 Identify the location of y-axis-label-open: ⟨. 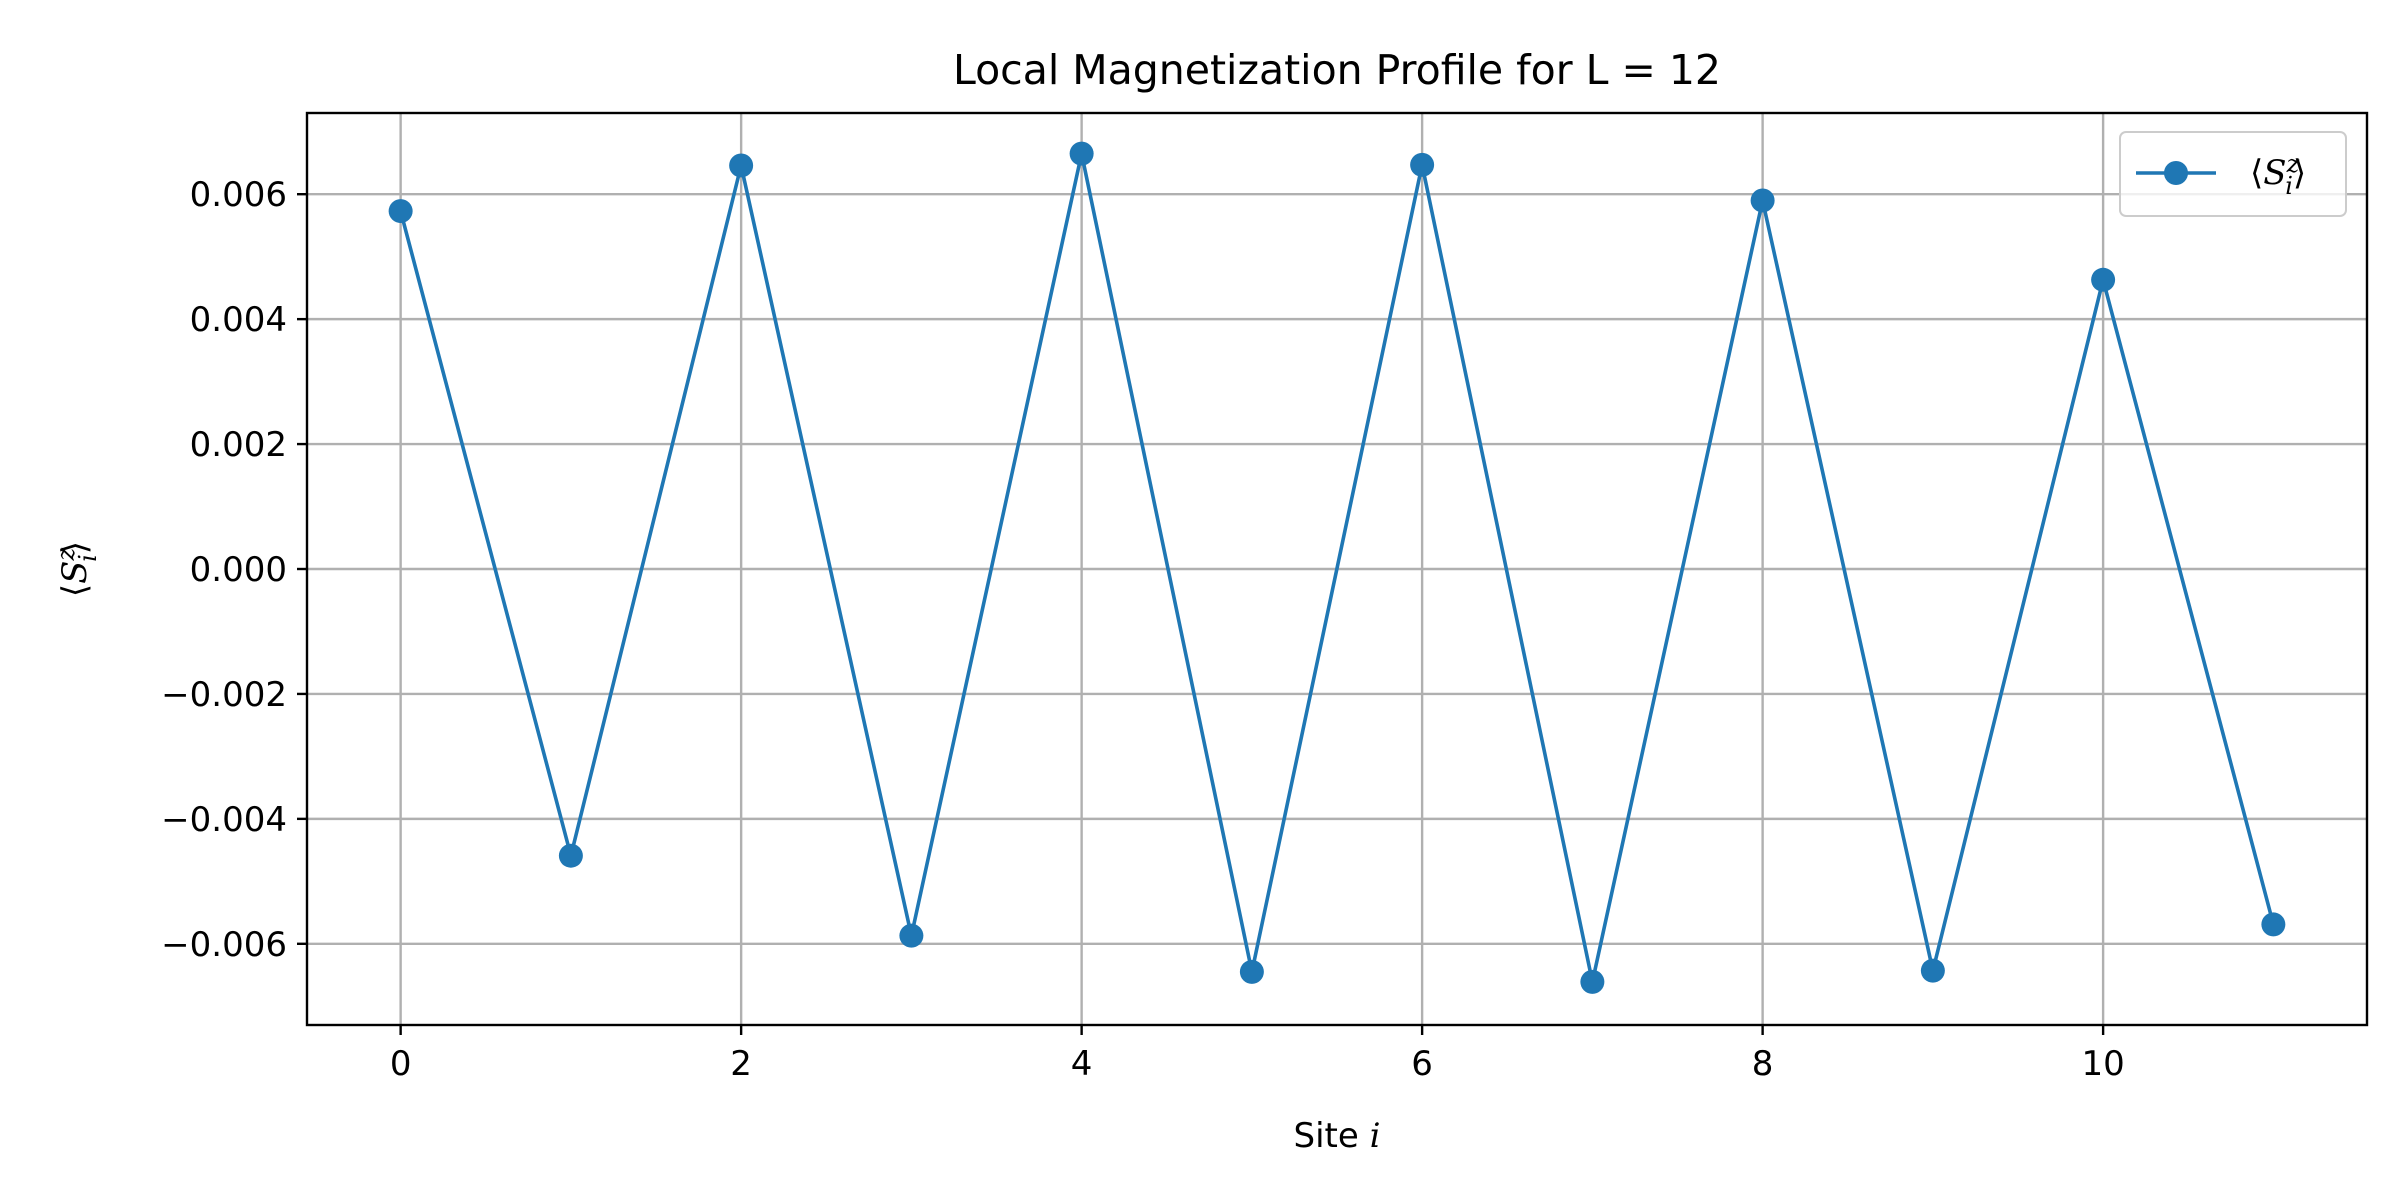
(75, 590).